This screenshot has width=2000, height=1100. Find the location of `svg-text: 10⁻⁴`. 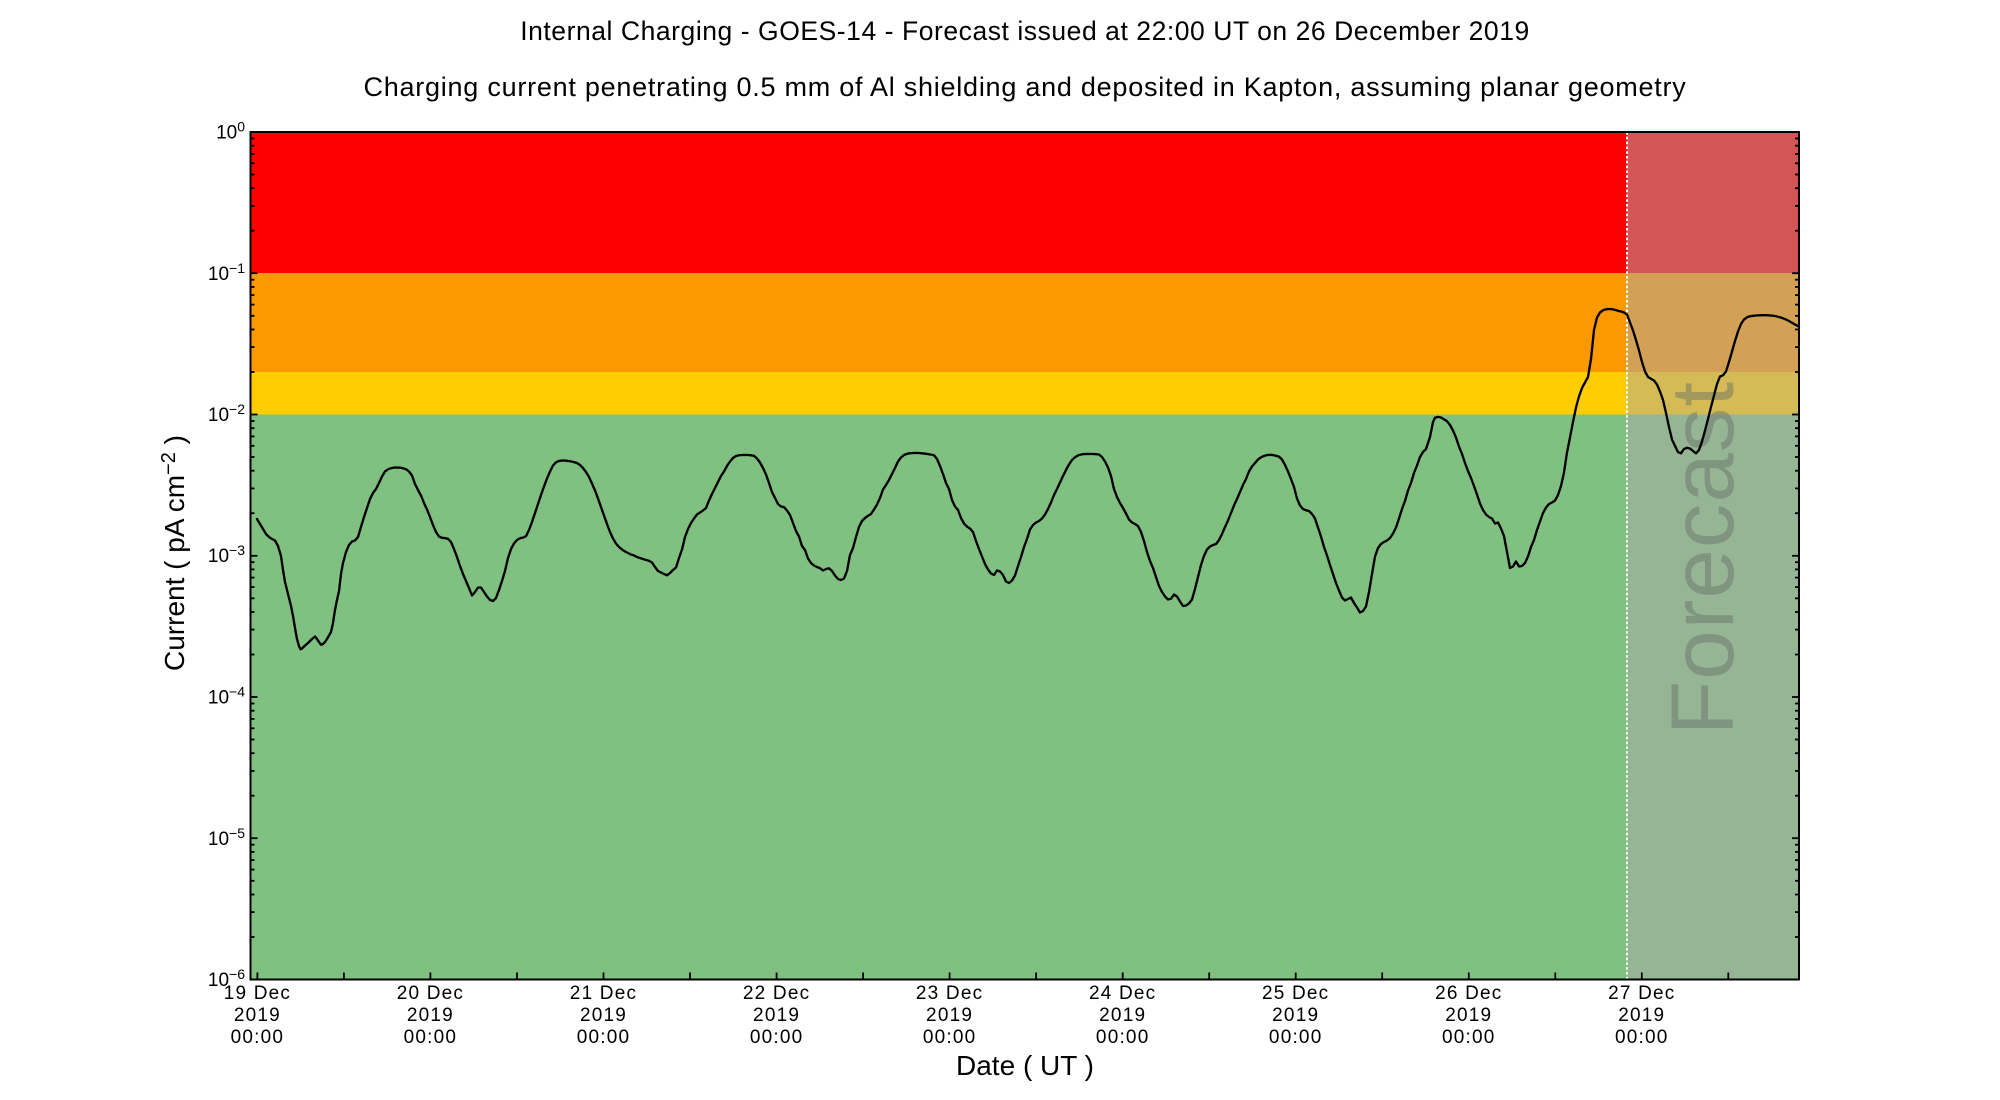

svg-text: 10⁻⁴ is located at coordinates (226, 696).